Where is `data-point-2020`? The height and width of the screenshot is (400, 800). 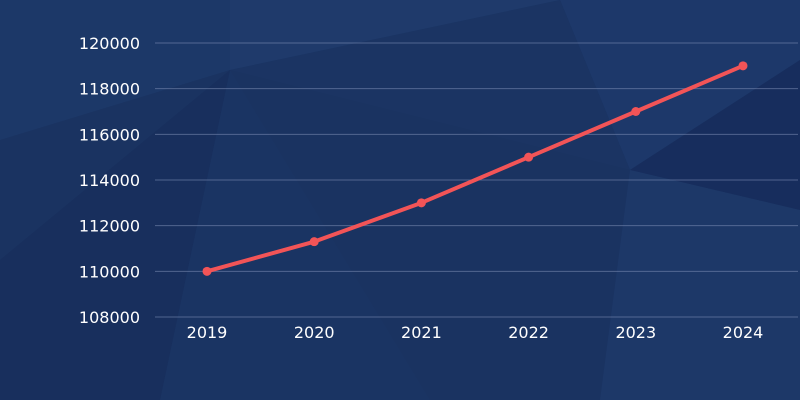 data-point-2020 is located at coordinates (314, 242).